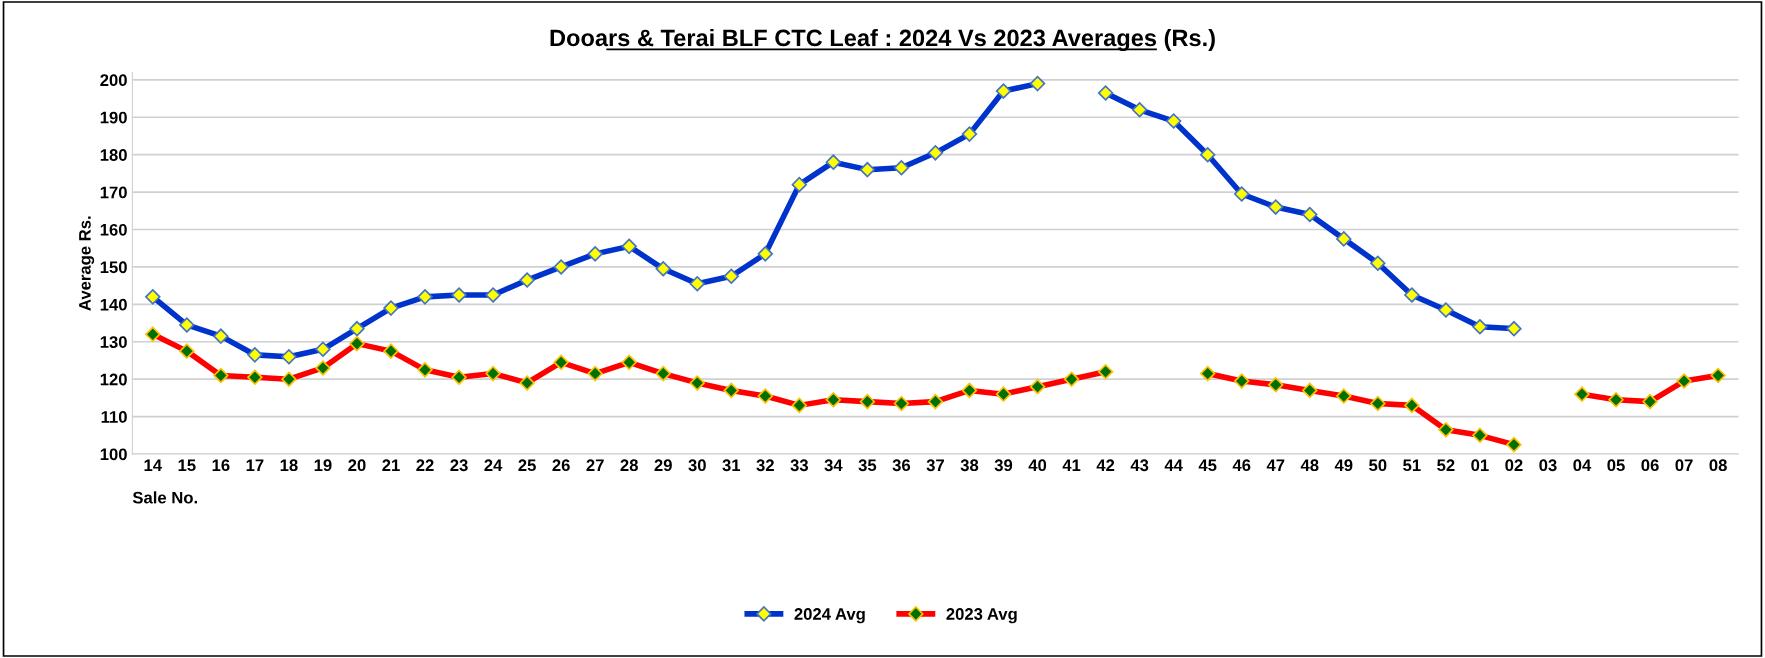 The image size is (1765, 658). I want to click on x-tick-label: 41, so click(1071, 465).